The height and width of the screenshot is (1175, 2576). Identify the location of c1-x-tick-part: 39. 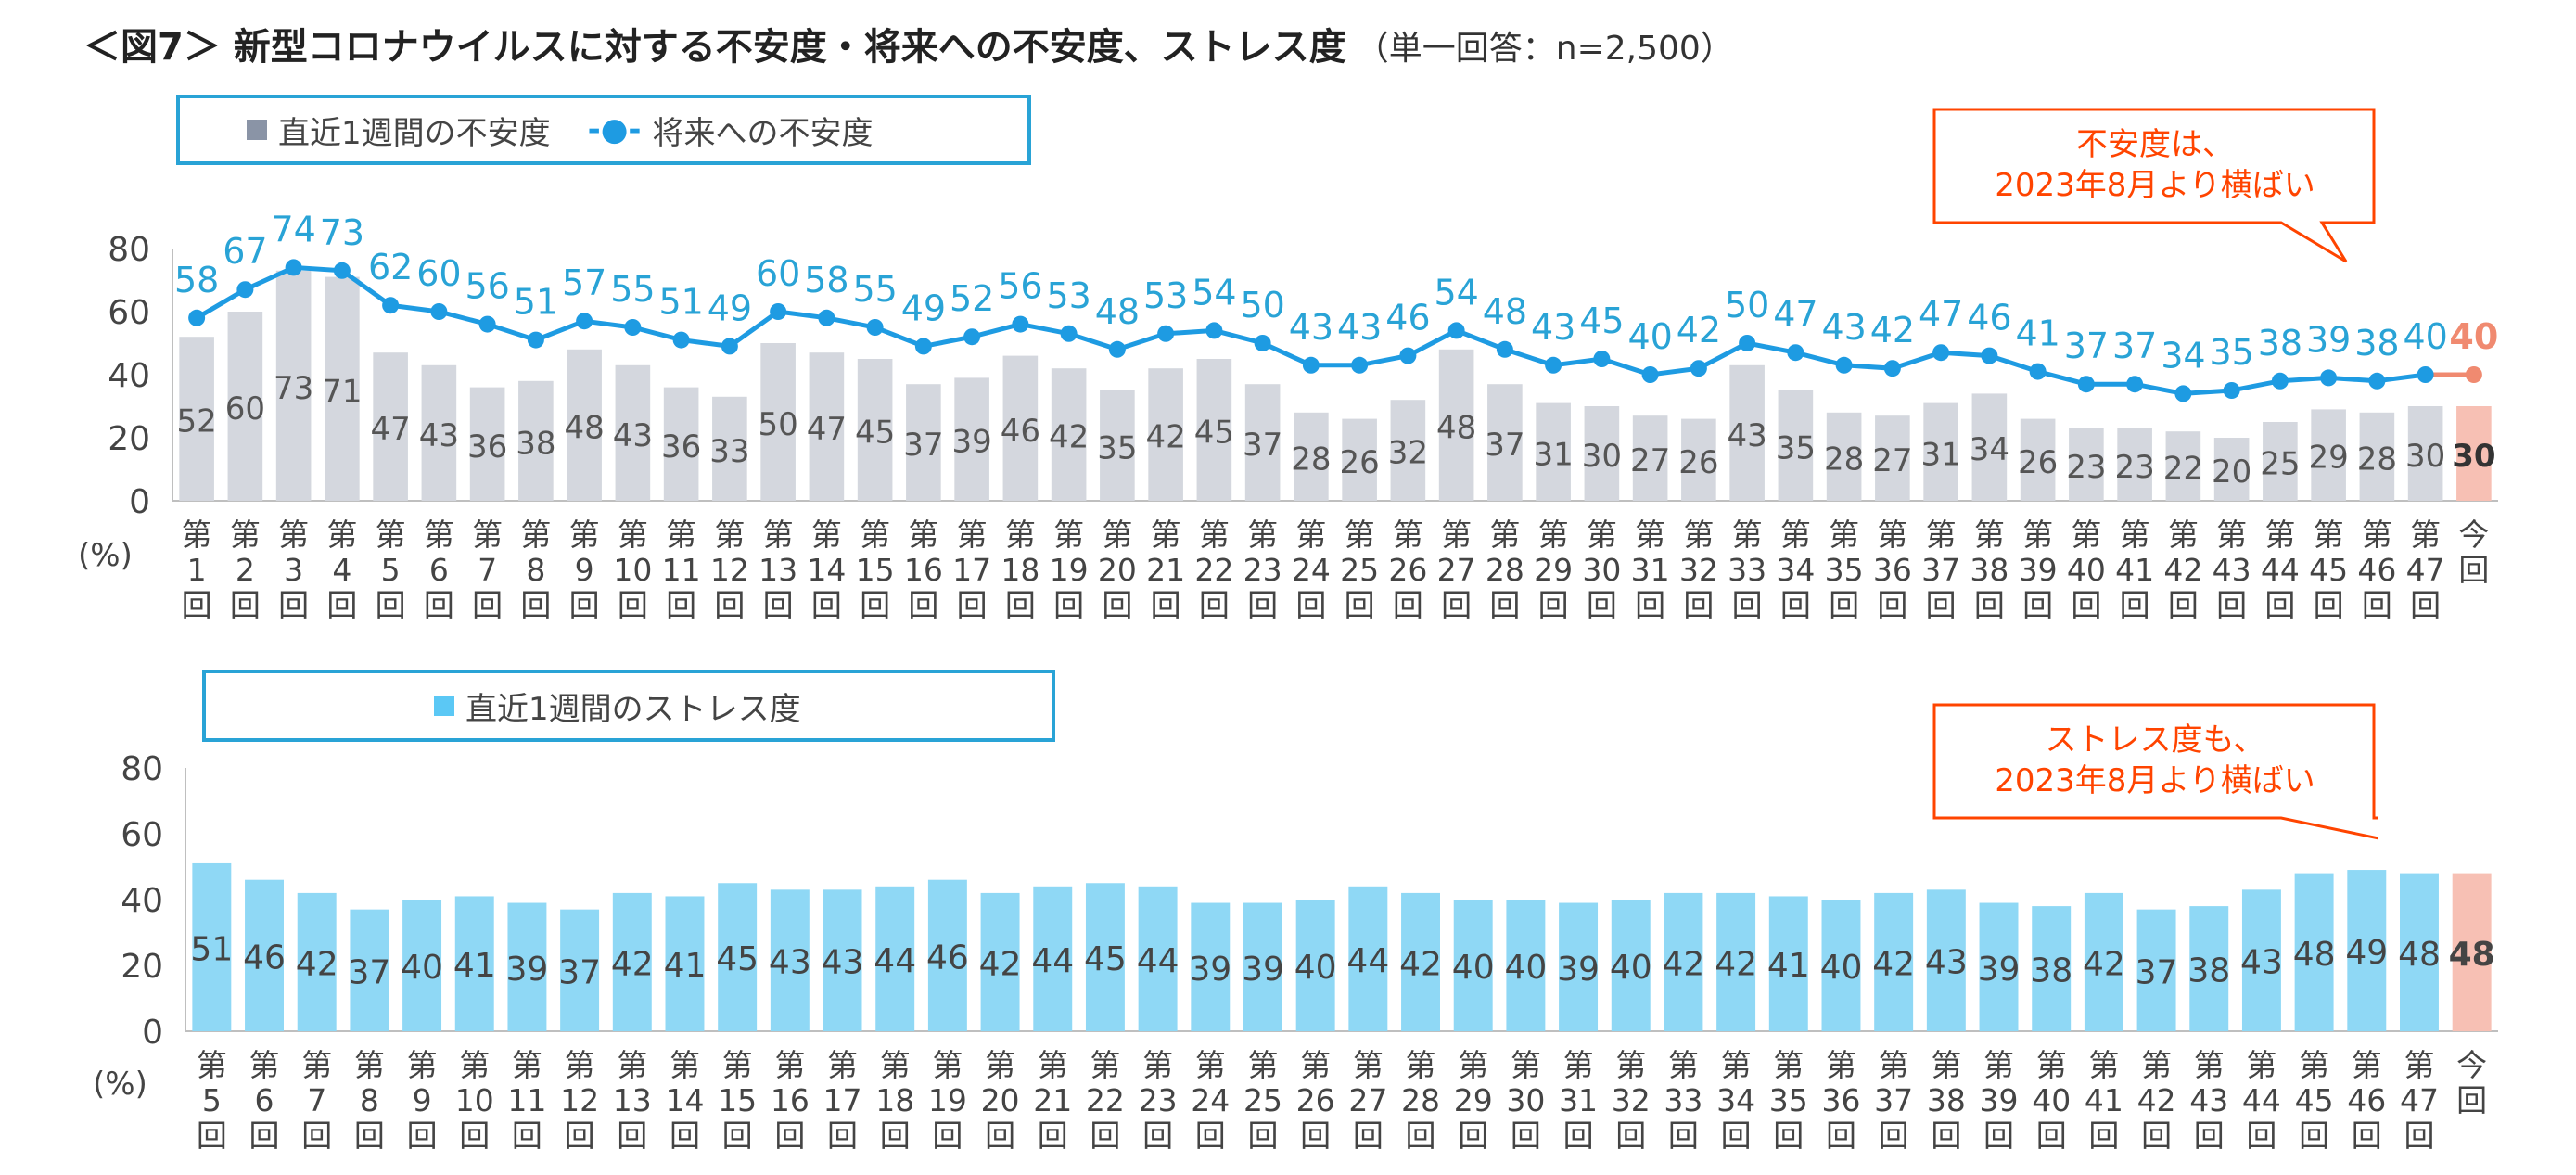
(2038, 570).